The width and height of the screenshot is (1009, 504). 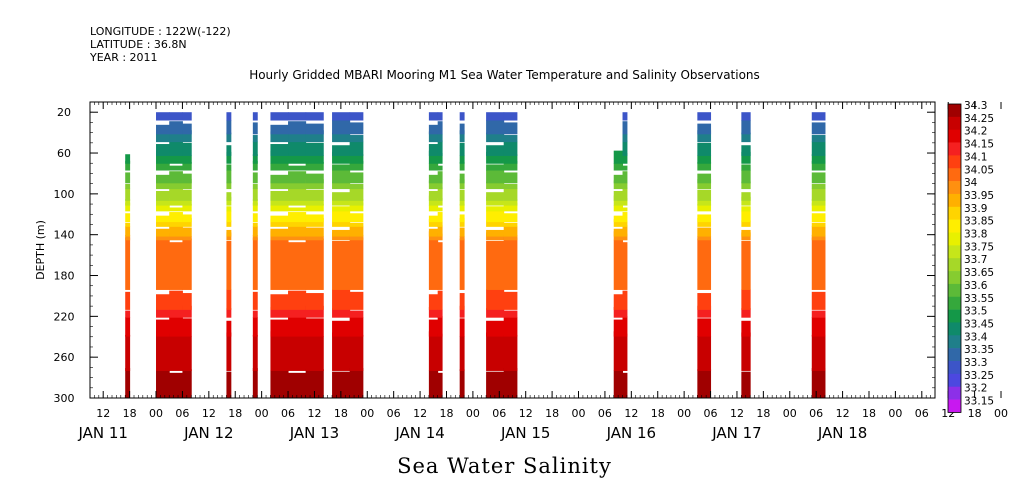 I want to click on date-label: JAN 11, so click(x=102, y=433).